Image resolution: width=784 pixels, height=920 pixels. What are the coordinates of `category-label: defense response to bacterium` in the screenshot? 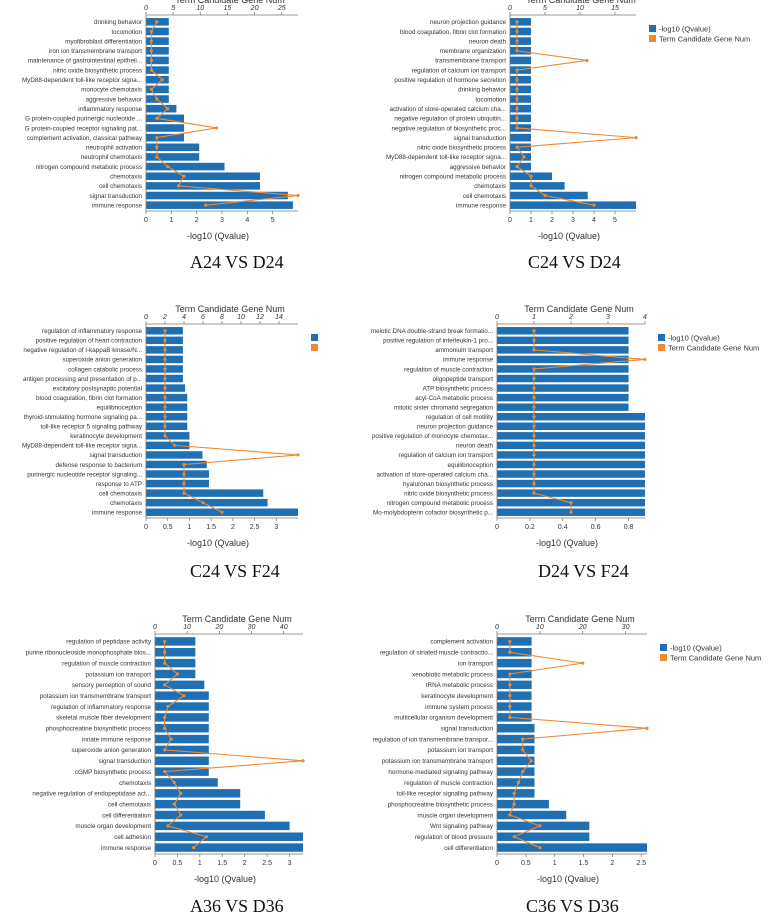 It's located at (99, 465).